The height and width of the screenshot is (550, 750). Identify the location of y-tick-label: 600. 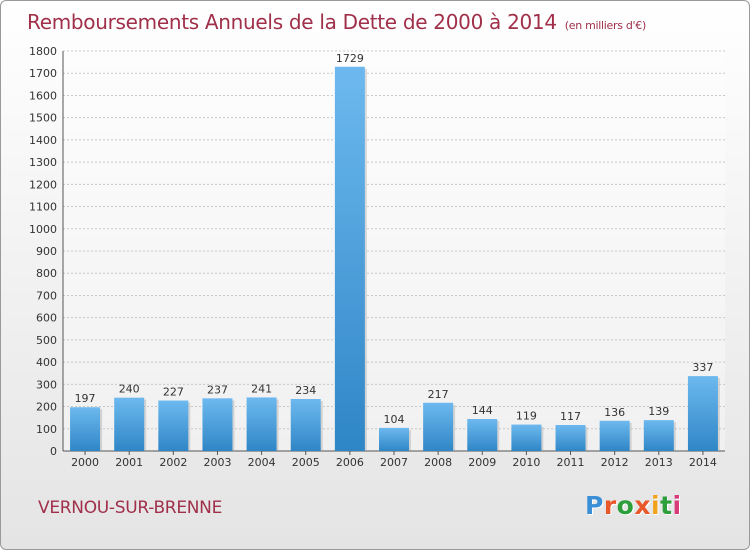
(46, 318).